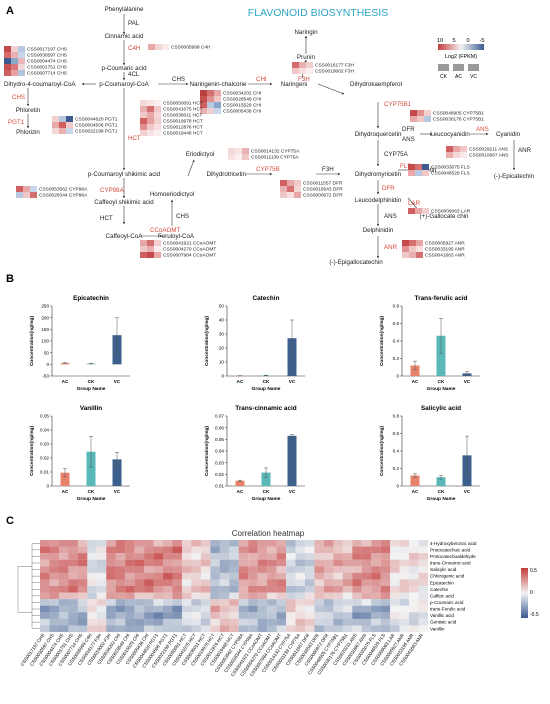 The image size is (550, 704). I want to click on y-tick-label: -50, so click(45, 376).